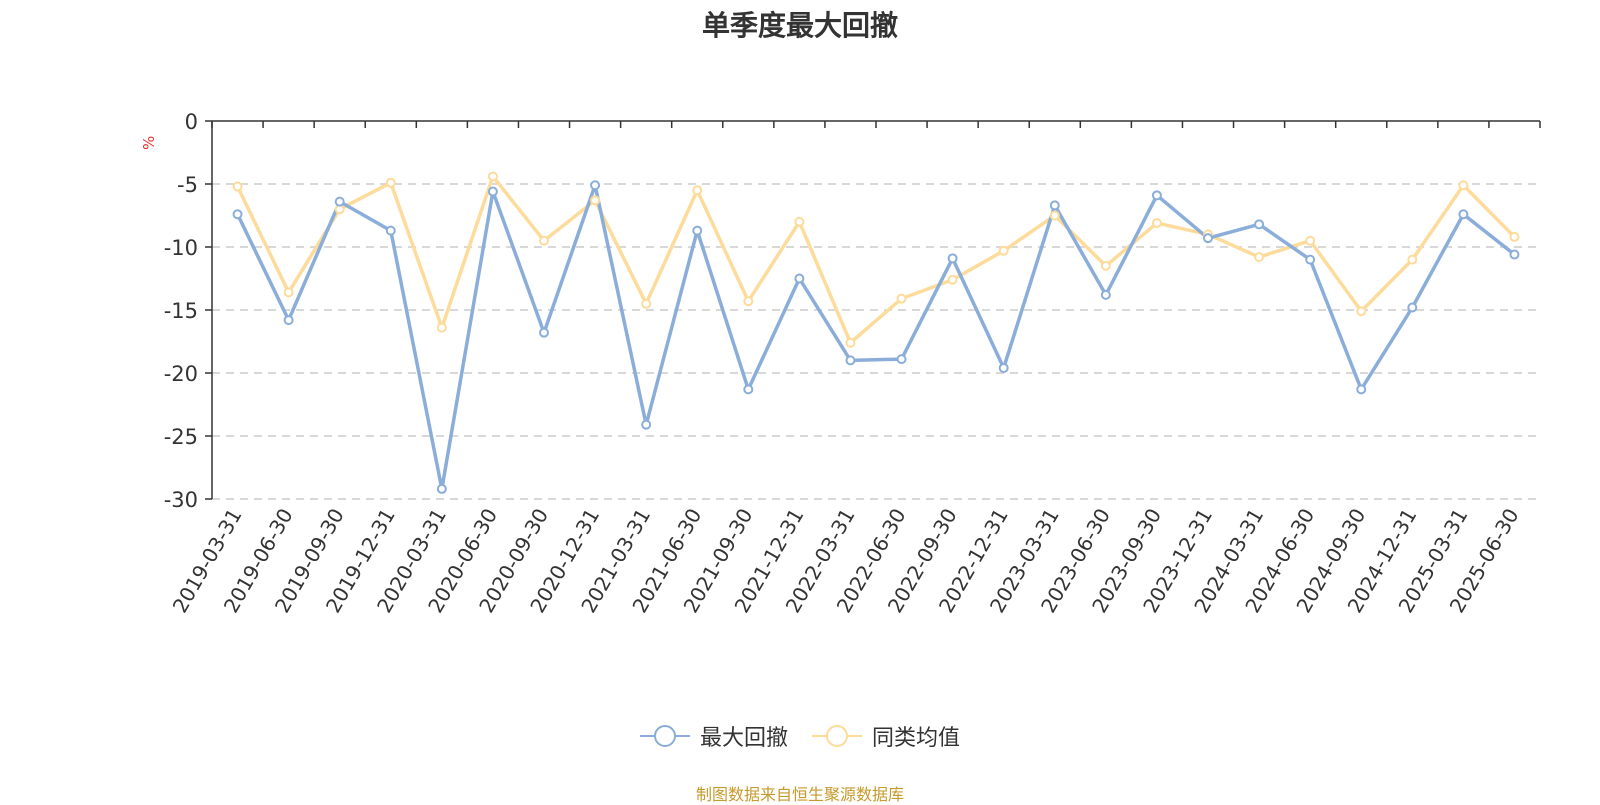 The height and width of the screenshot is (805, 1600). Describe the element at coordinates (181, 374) in the screenshot. I see `y-tick-label-4: -20` at that location.